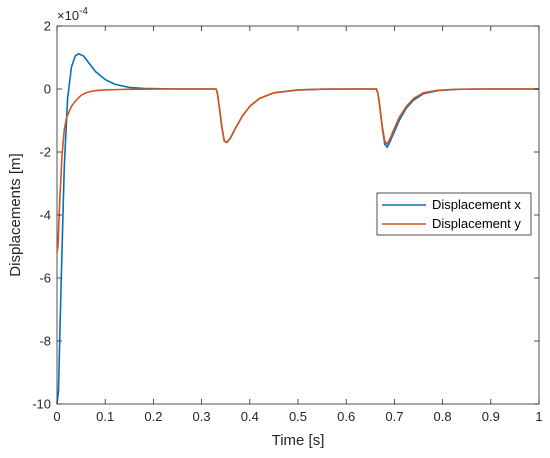  I want to click on x-tick-label: 0.8, so click(443, 416).